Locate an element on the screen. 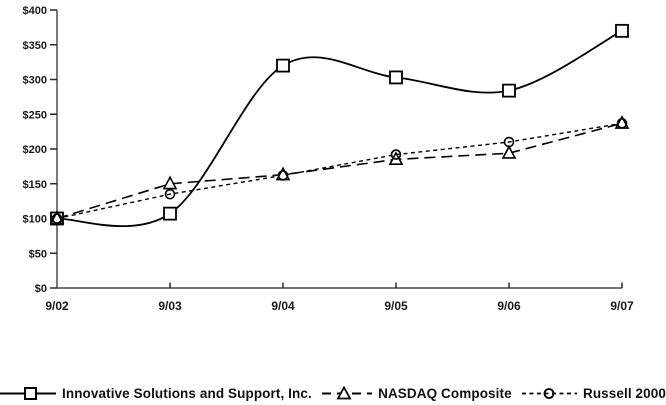 This screenshot has width=666, height=405. solid-line-square-marker-icon is located at coordinates (28, 393).